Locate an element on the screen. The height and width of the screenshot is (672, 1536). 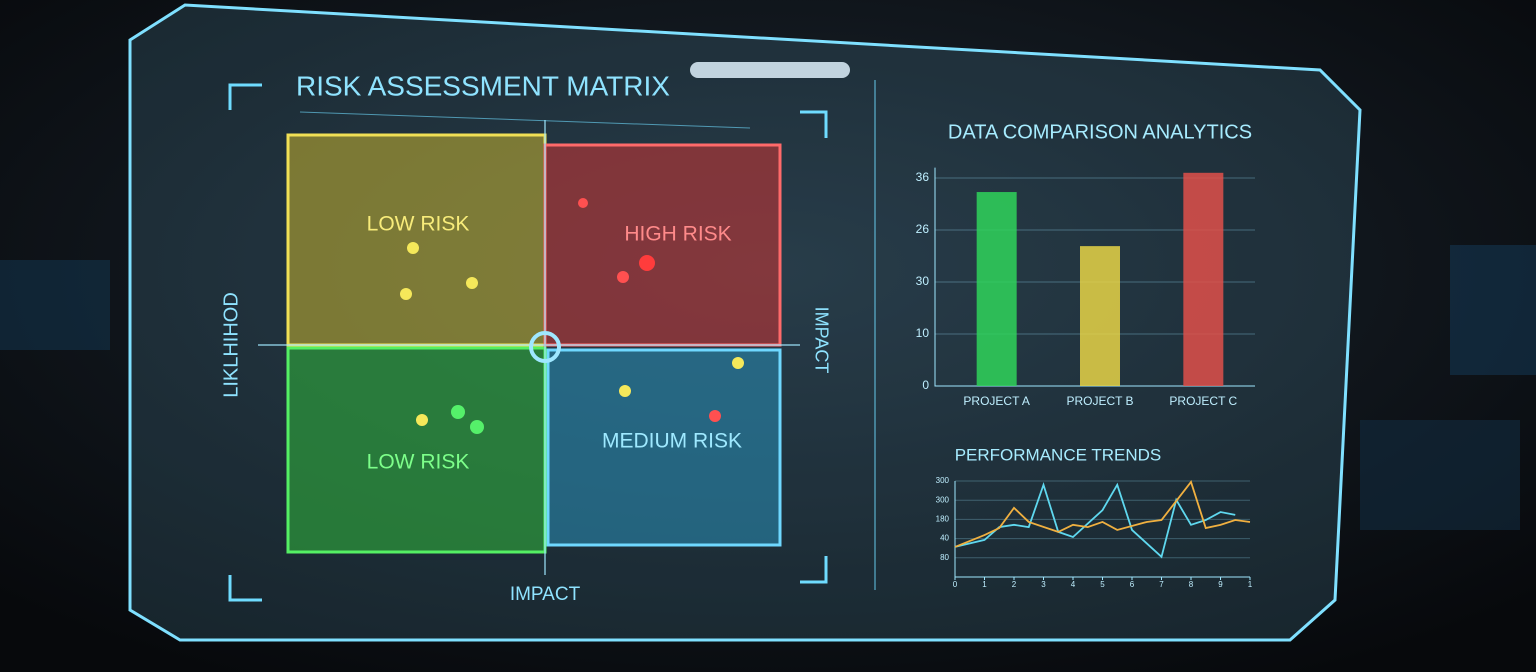
y-tick-label: 10 is located at coordinates (923, 333).